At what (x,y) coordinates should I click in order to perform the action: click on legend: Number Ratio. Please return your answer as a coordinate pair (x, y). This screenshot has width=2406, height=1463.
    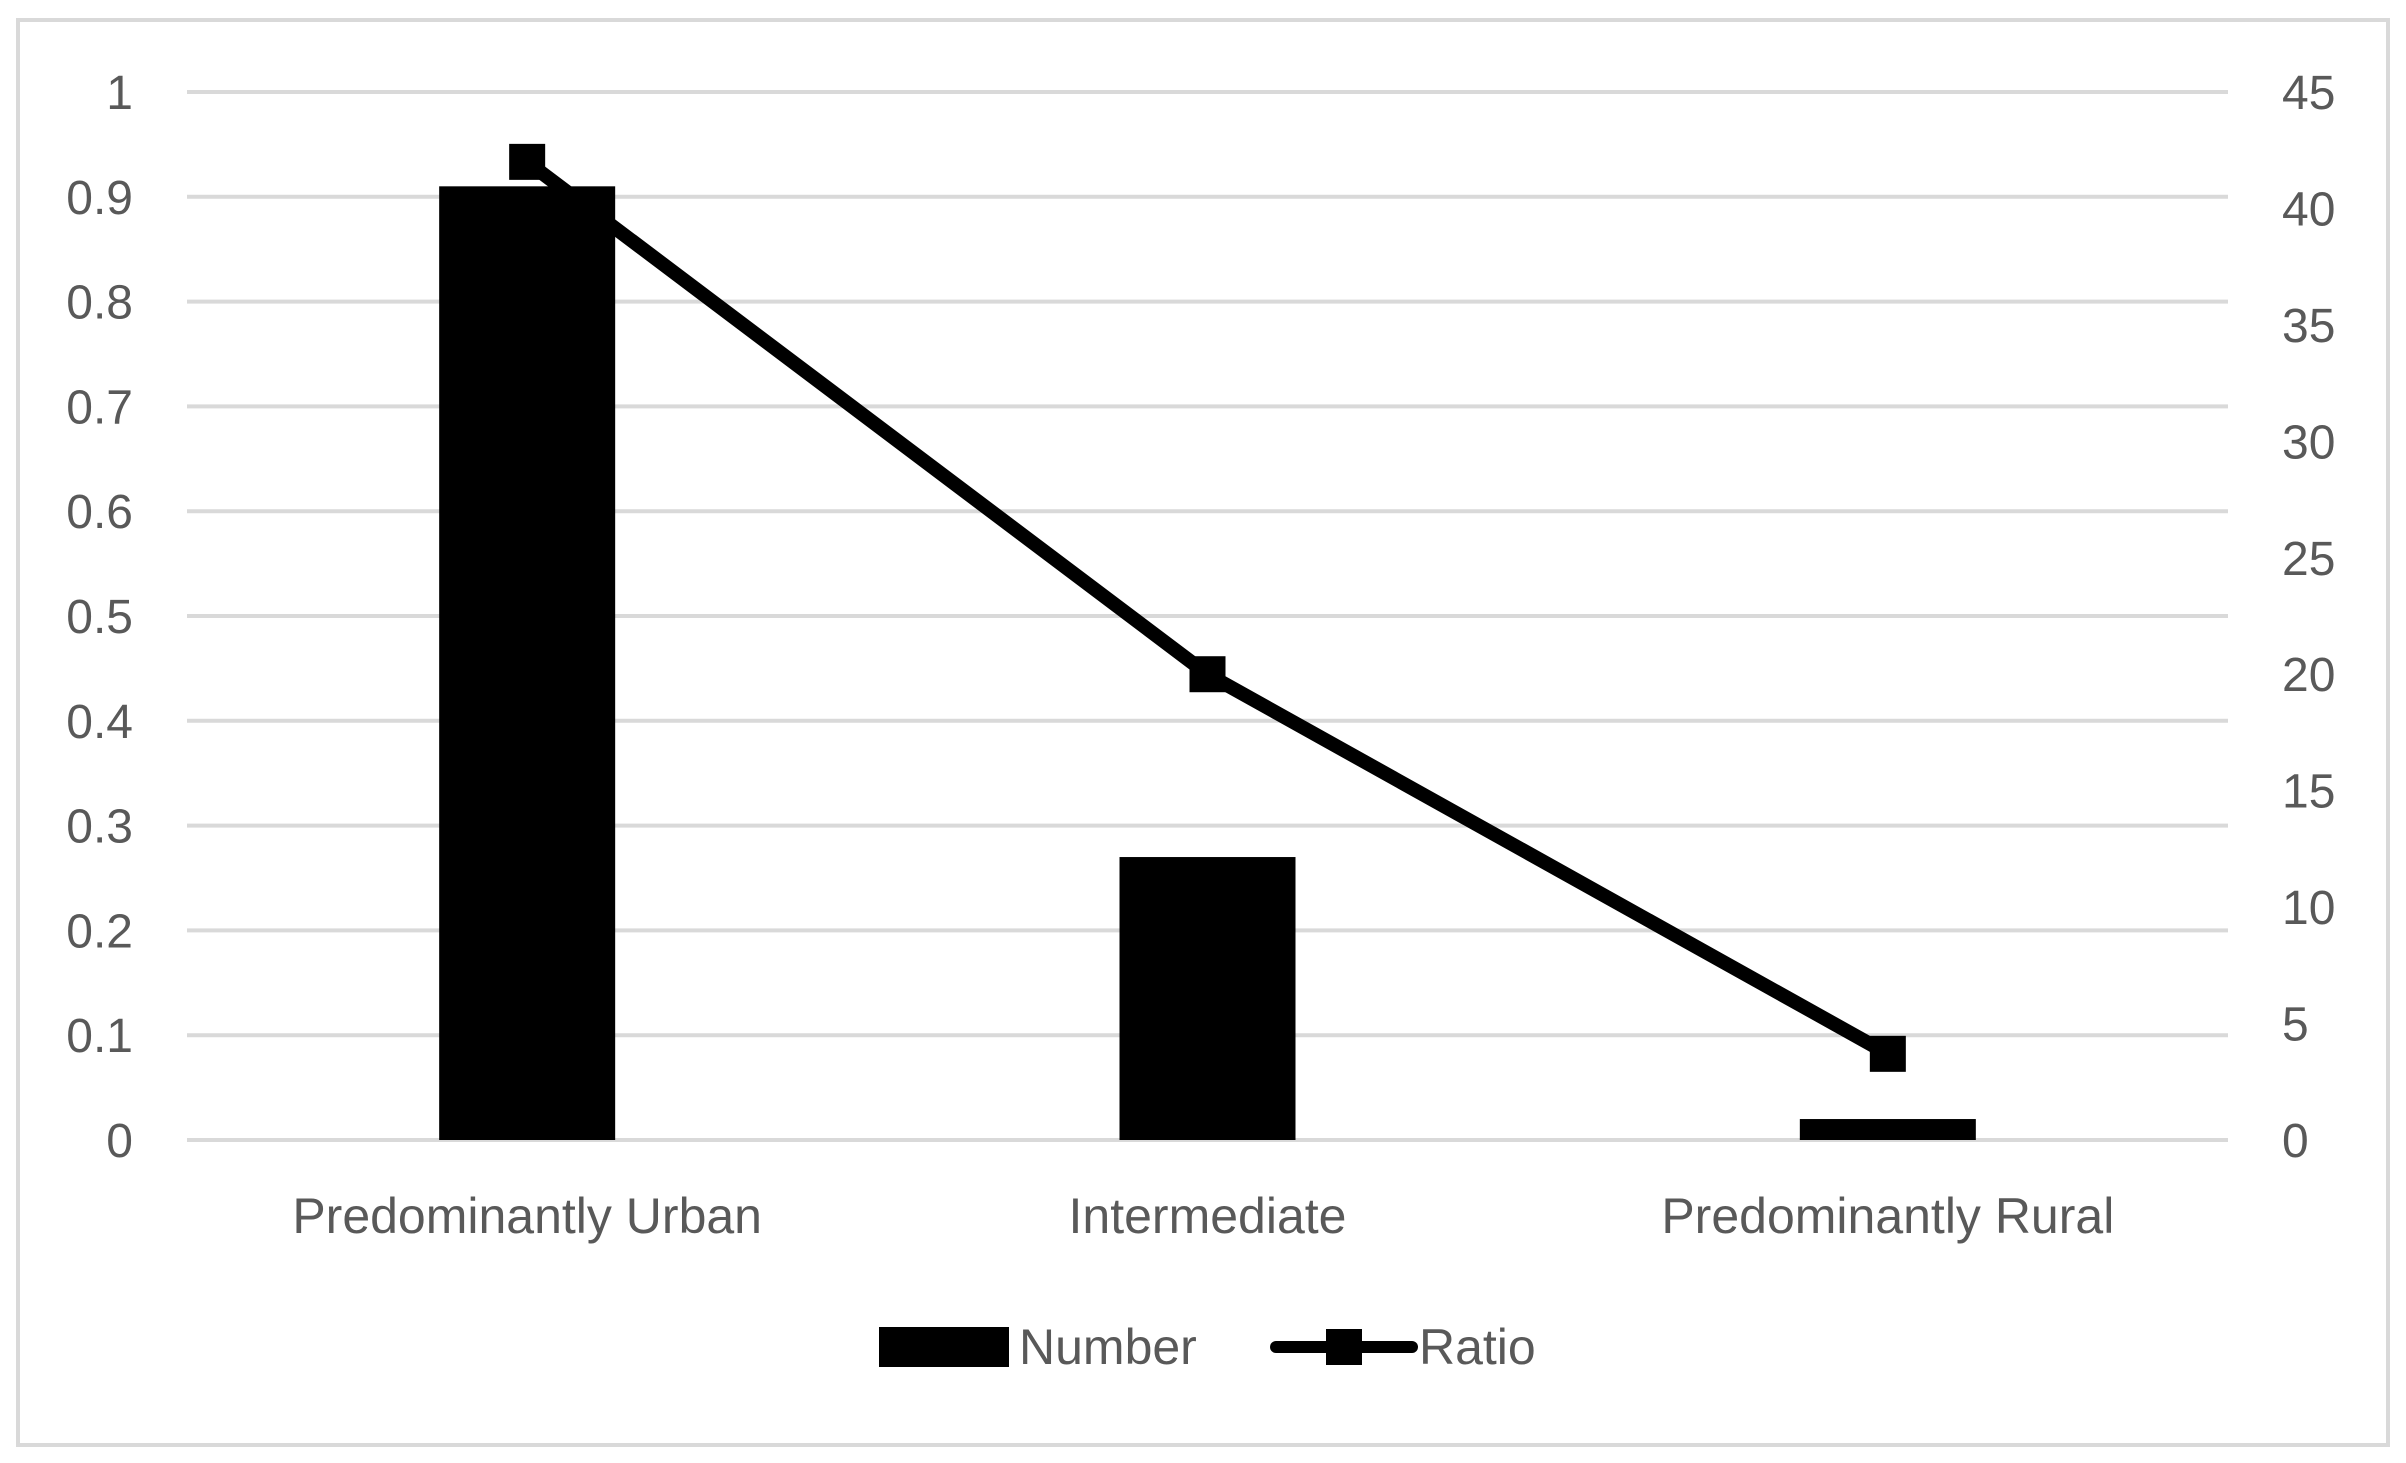
    Looking at the image, I should click on (1207, 1347).